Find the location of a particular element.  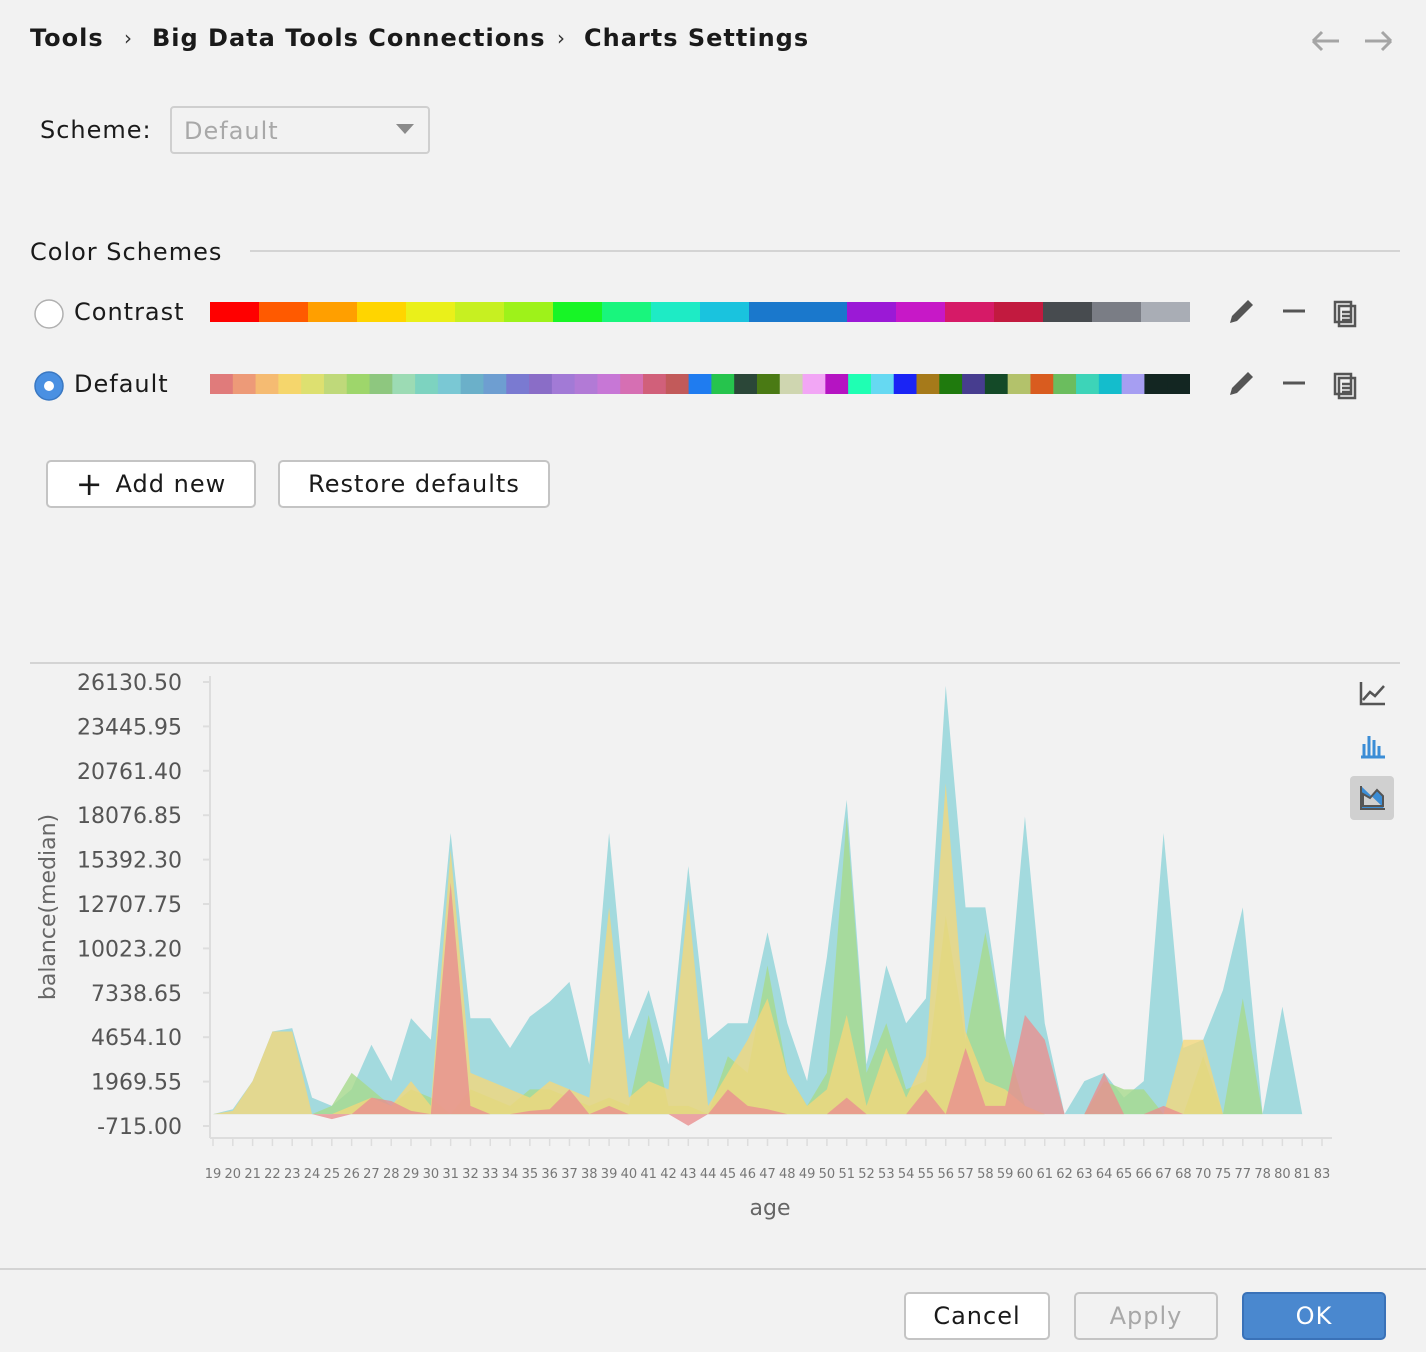

x-tick-label: 26 is located at coordinates (351, 1174).